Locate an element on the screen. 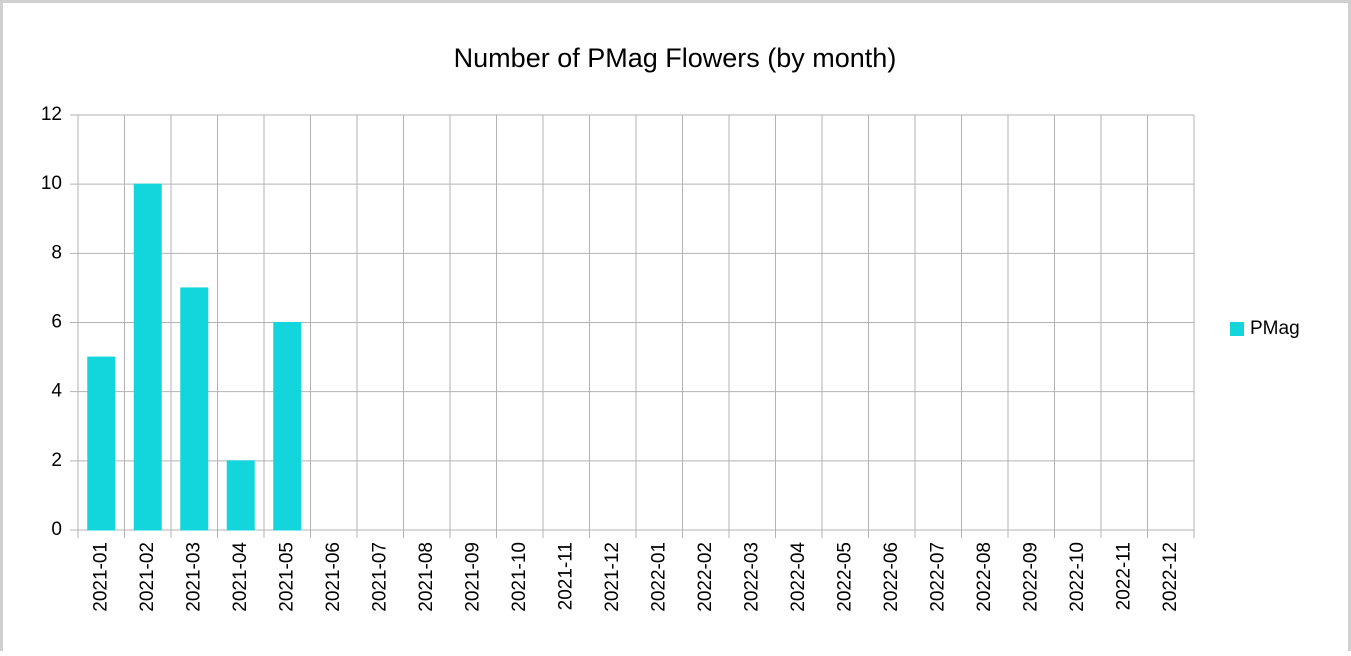 This screenshot has width=1351, height=656. y-tick-label: 8 is located at coordinates (56, 252).